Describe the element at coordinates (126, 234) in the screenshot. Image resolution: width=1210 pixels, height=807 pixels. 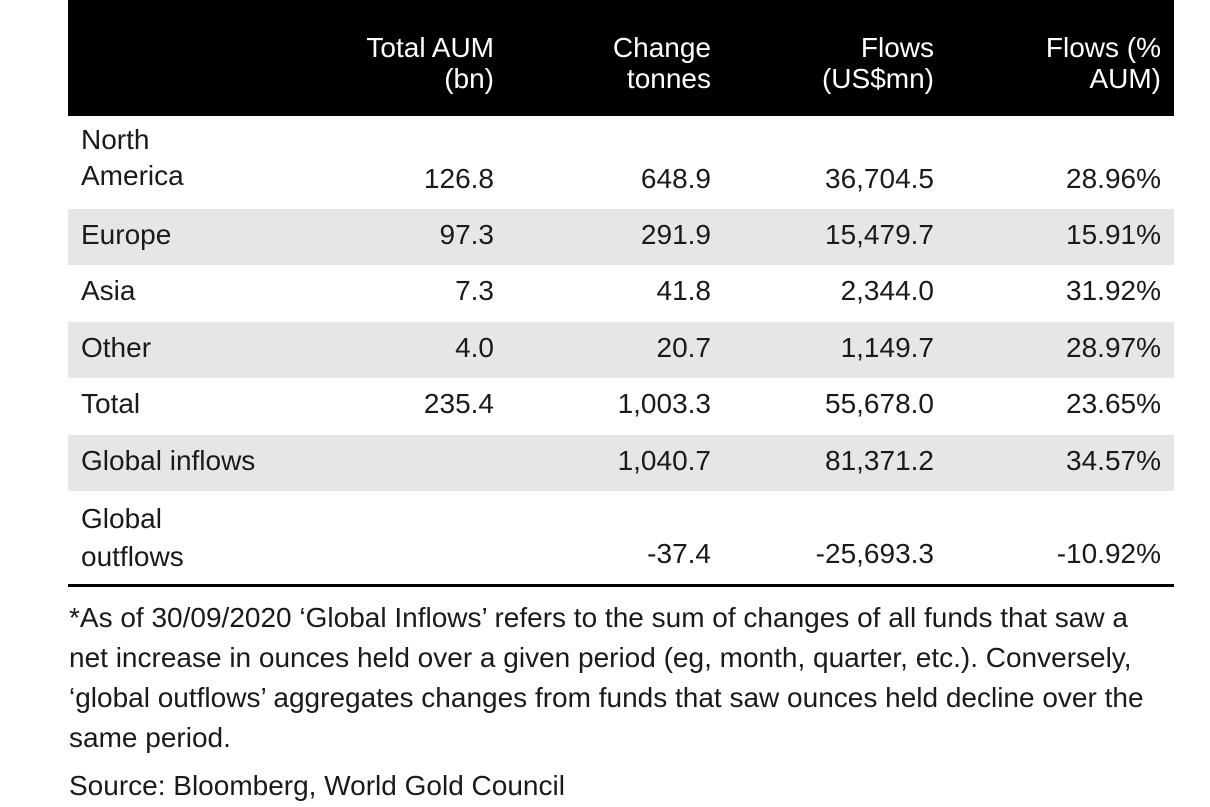
I see `row-label: Europe` at that location.